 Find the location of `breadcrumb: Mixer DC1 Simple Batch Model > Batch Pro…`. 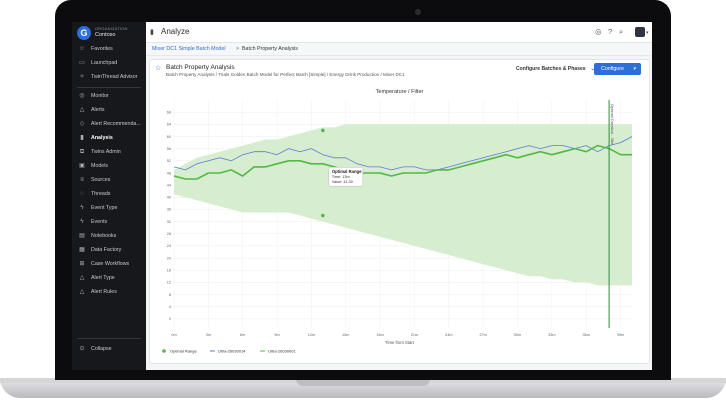

breadcrumb: Mixer DC1 Simple Batch Model > Batch Pro… is located at coordinates (399, 49).